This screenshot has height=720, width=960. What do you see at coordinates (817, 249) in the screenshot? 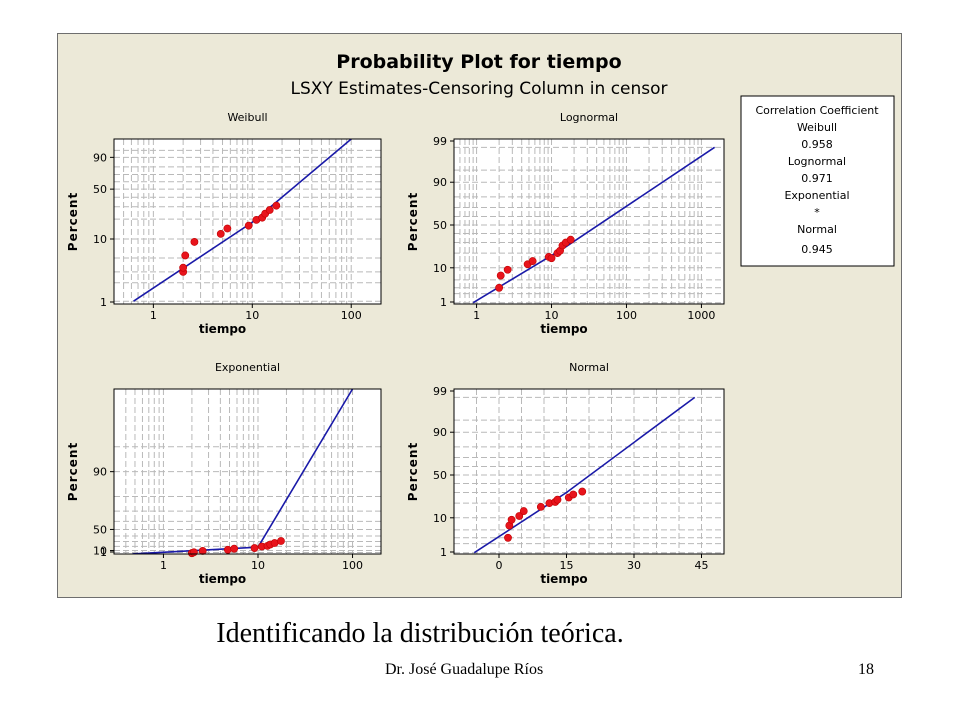
I see `legend-line: 0.945` at bounding box center [817, 249].